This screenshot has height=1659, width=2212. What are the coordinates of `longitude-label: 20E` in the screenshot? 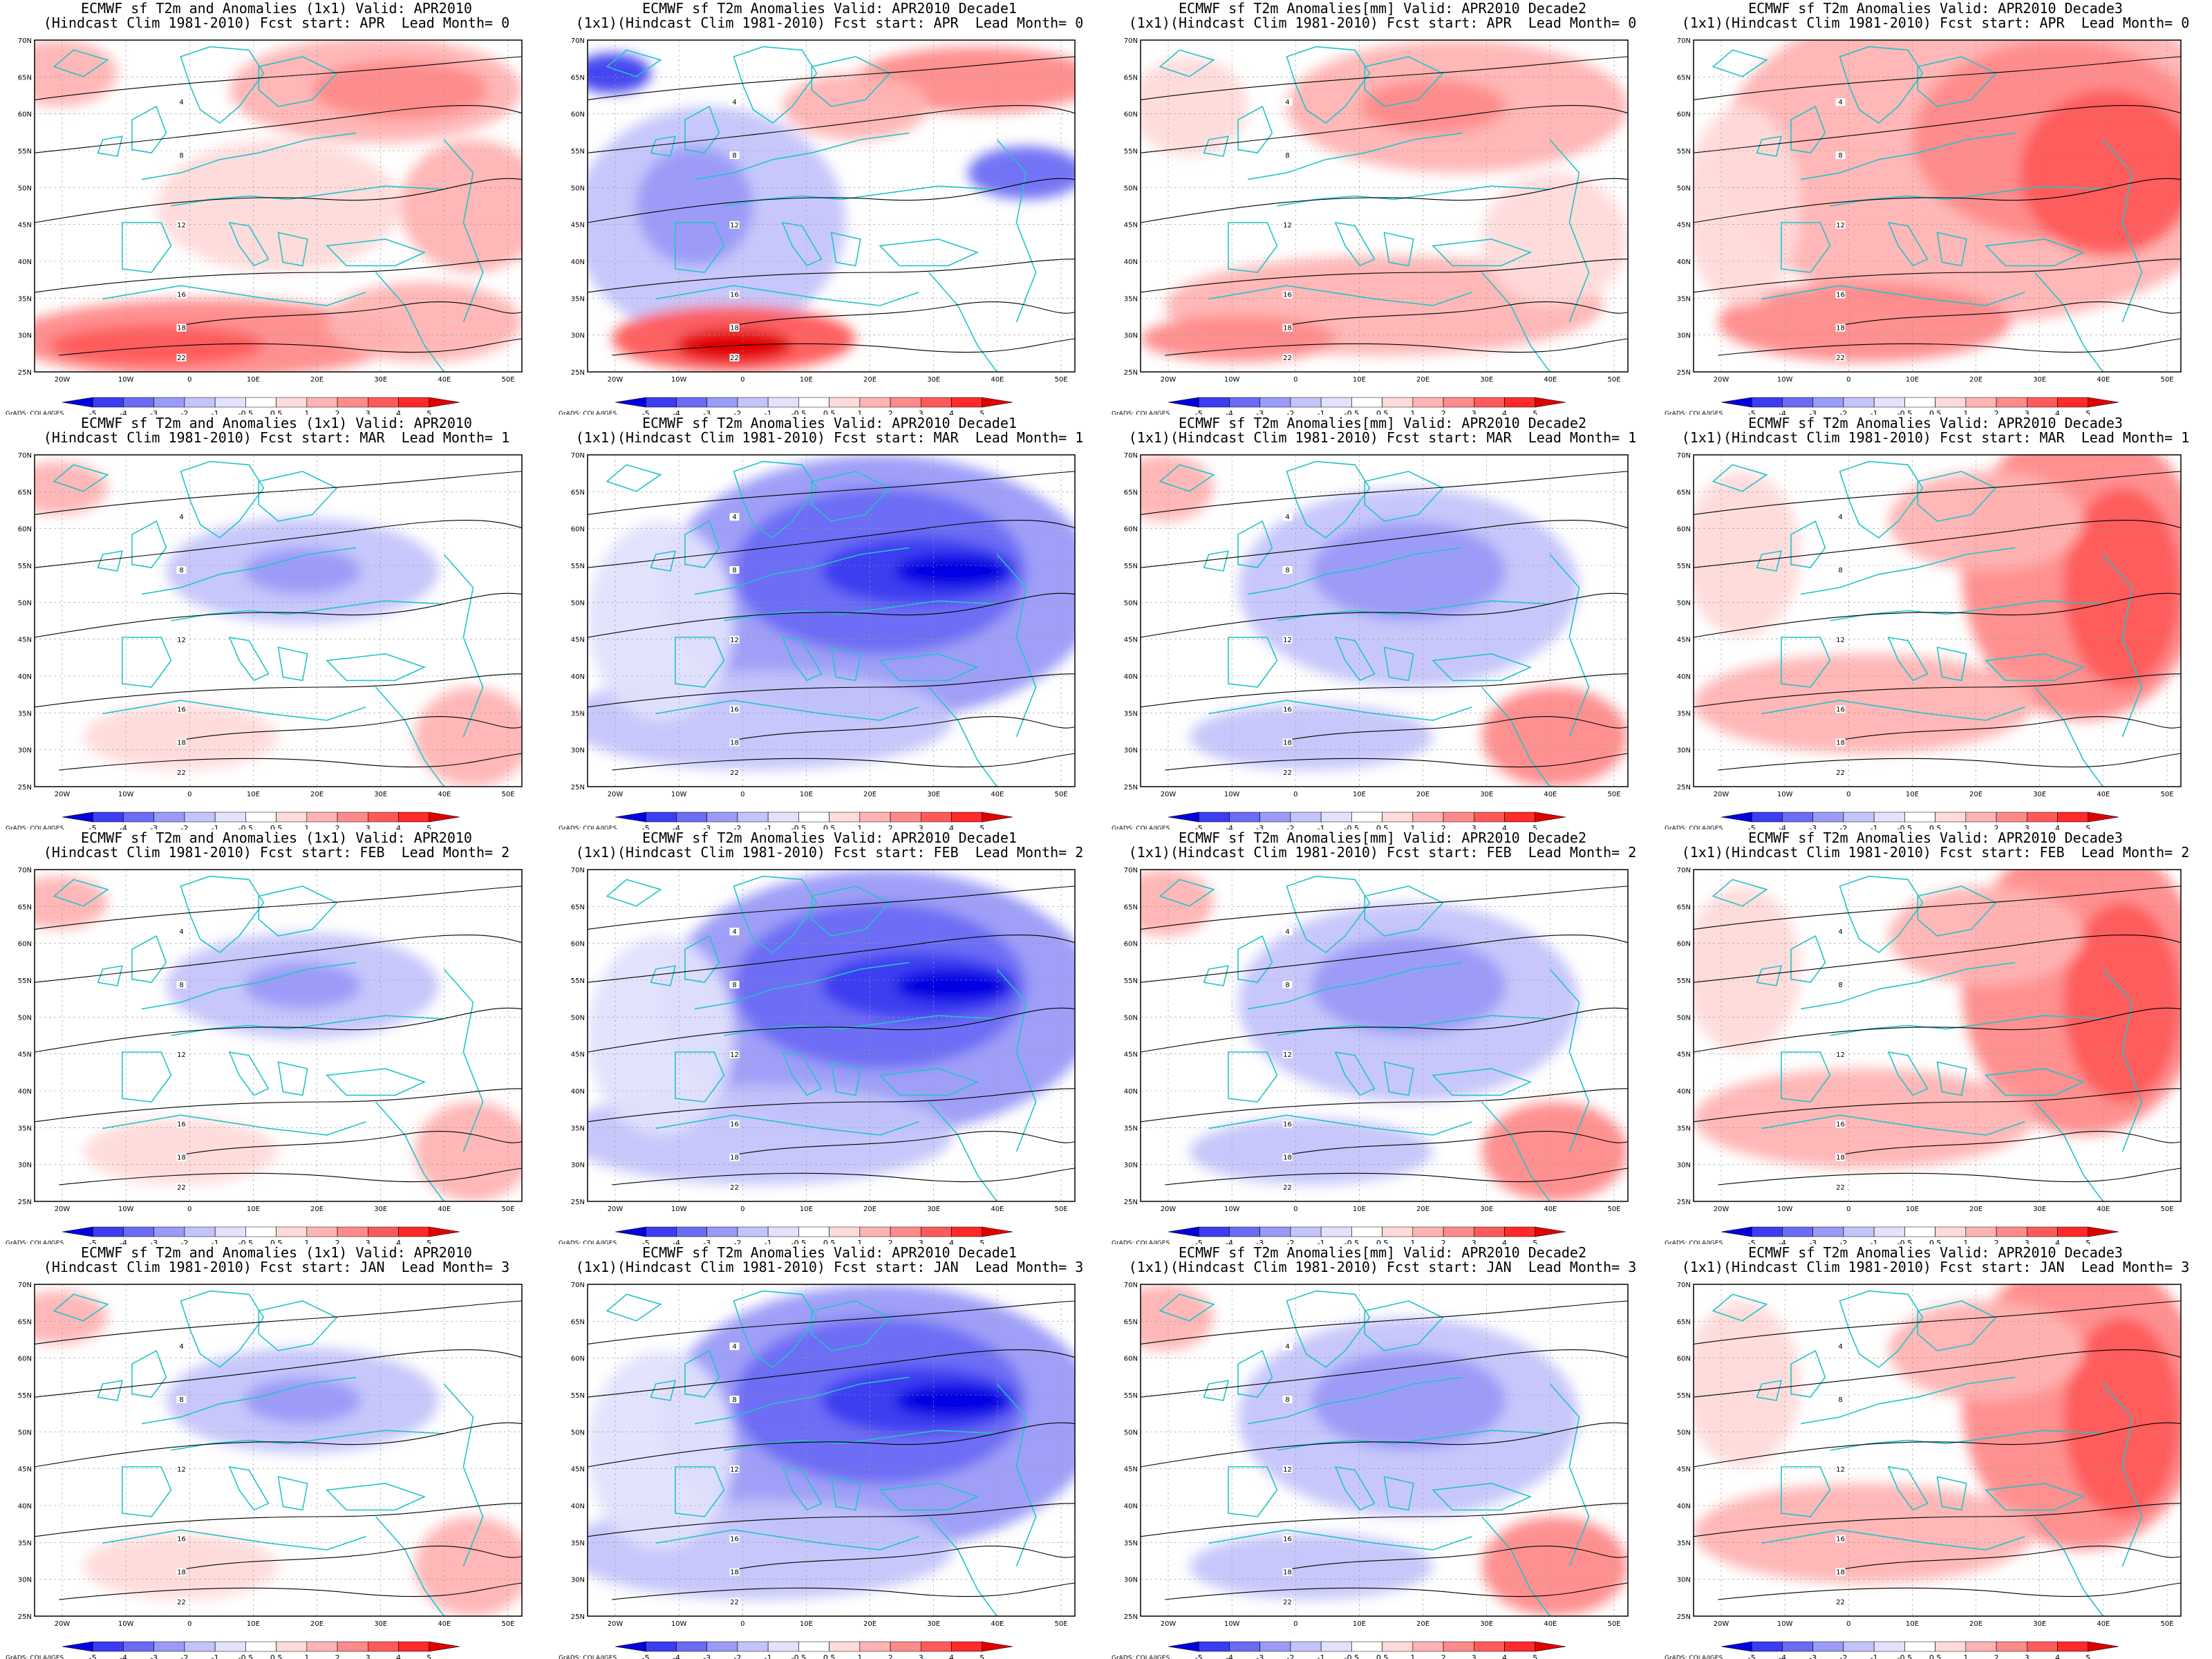 It's located at (317, 1624).